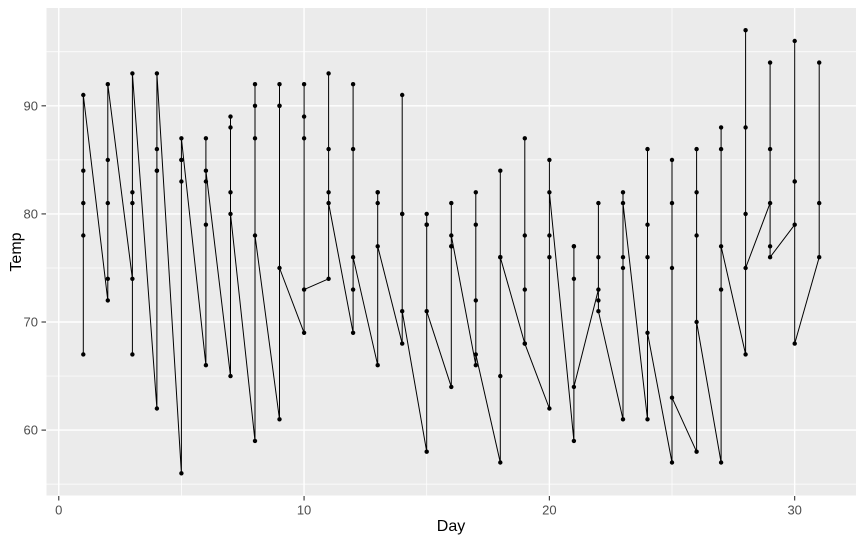 The width and height of the screenshot is (863, 542). I want to click on x-tick-label: 30, so click(794, 510).